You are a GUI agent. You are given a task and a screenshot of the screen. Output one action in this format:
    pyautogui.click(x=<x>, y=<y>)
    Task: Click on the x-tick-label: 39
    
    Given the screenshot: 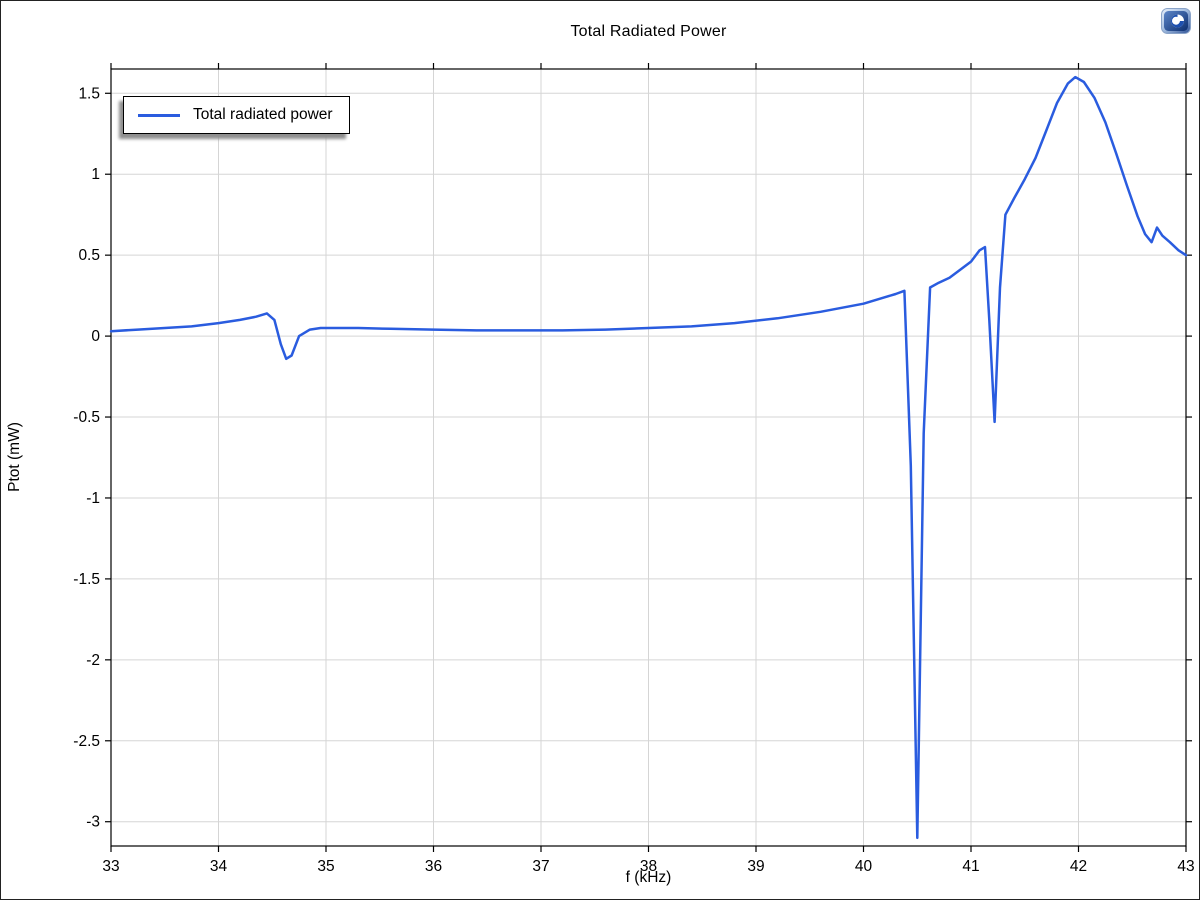 What is the action you would take?
    pyautogui.click(x=755, y=866)
    